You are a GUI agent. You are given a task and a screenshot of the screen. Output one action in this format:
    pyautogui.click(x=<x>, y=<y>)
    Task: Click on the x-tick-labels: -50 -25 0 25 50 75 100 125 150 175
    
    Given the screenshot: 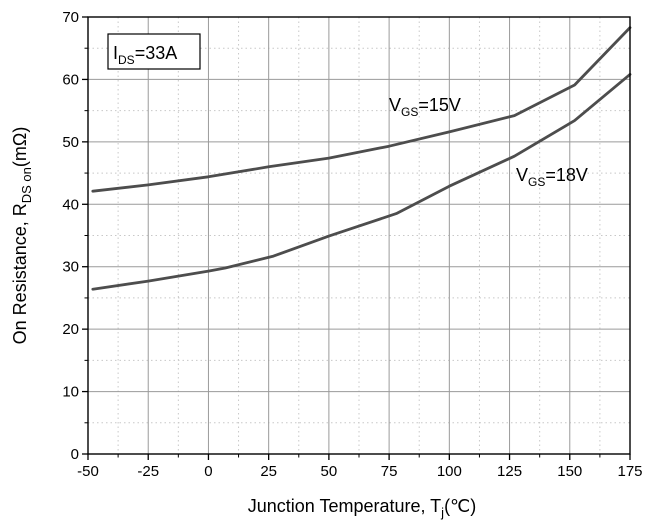 What is the action you would take?
    pyautogui.click(x=359, y=471)
    